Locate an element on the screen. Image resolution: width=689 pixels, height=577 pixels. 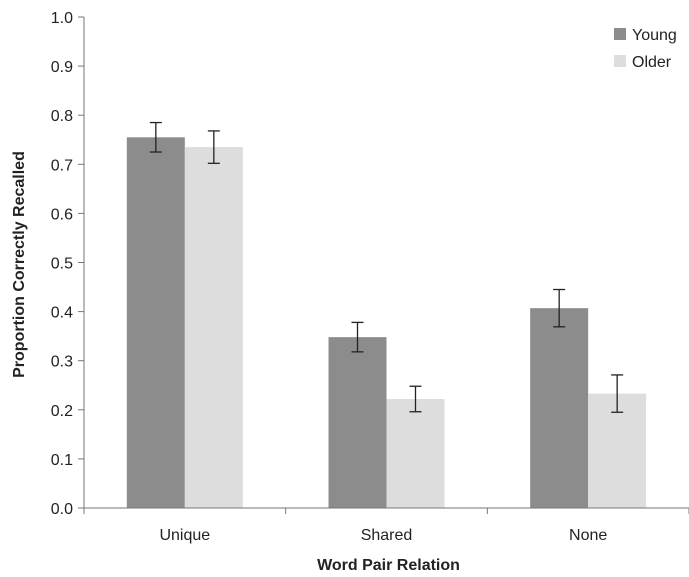
bar-older-unique is located at coordinates (213, 328).